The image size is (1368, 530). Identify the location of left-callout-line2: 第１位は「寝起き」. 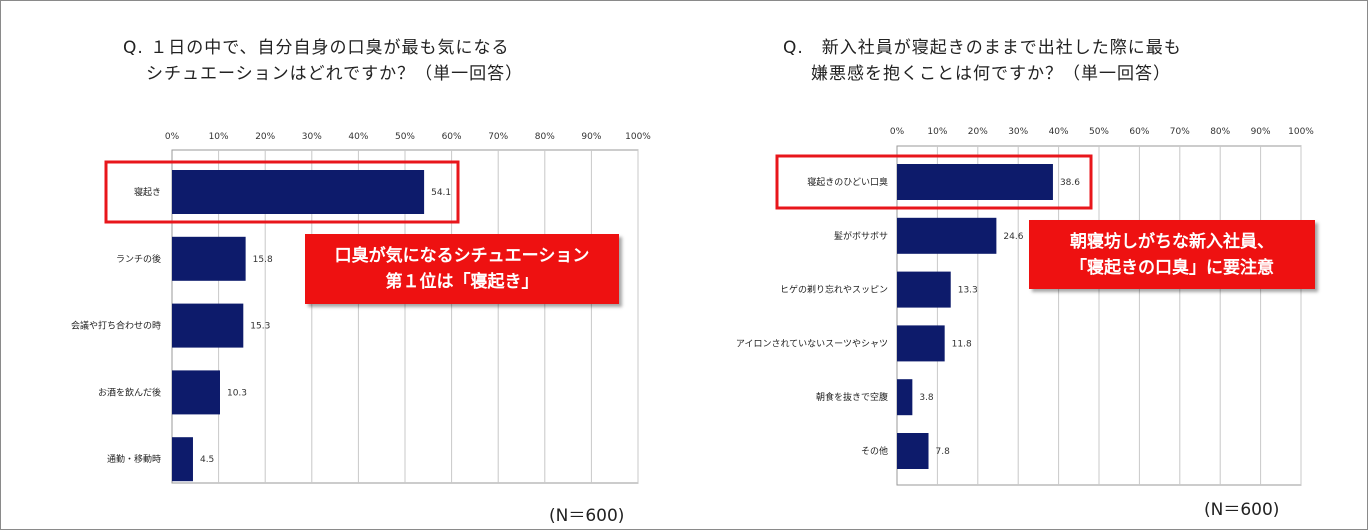
(462, 282).